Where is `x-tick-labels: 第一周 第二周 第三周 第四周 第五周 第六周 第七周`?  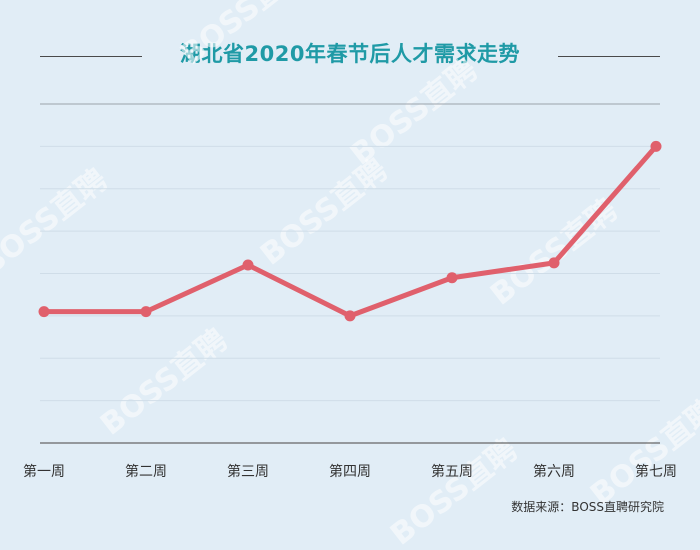
x-tick-labels: 第一周 第二周 第三周 第四周 第五周 第六周 第七周 is located at coordinates (350, 471).